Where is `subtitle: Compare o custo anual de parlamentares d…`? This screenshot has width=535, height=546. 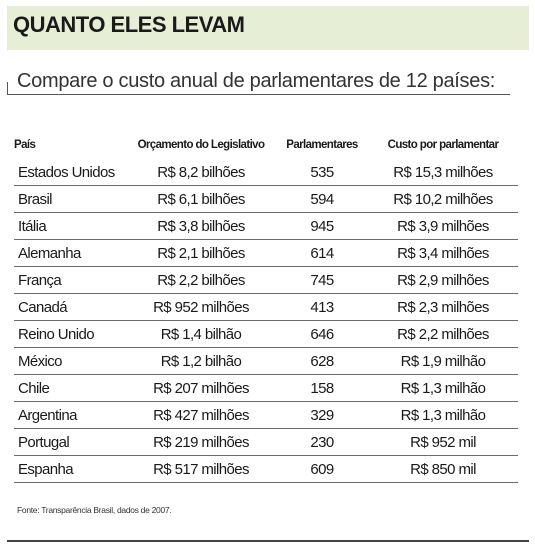
subtitle: Compare o custo anual de parlamentares d… is located at coordinates (256, 81).